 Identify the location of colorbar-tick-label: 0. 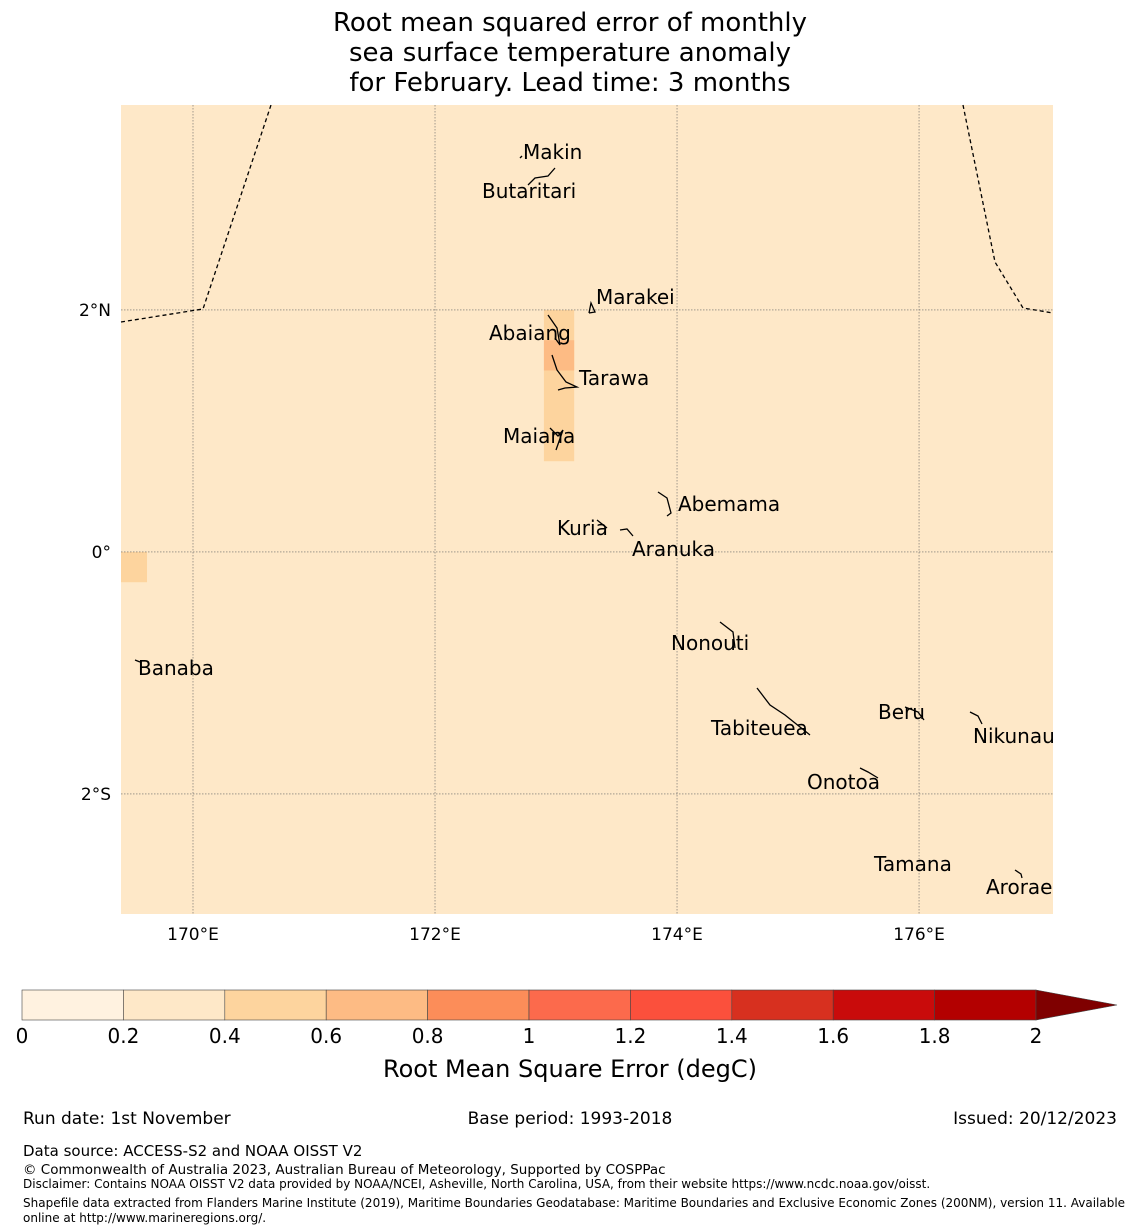
(22, 1036).